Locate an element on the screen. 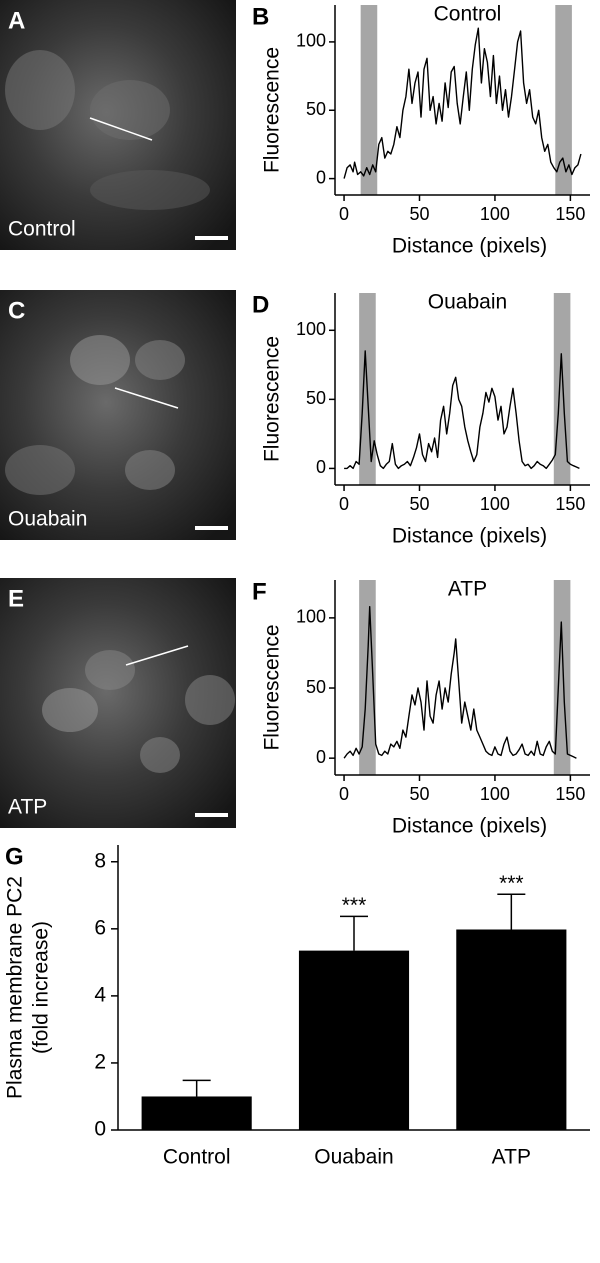 This screenshot has height=1263, width=600. x-tick-label: Control is located at coordinates (197, 1157).